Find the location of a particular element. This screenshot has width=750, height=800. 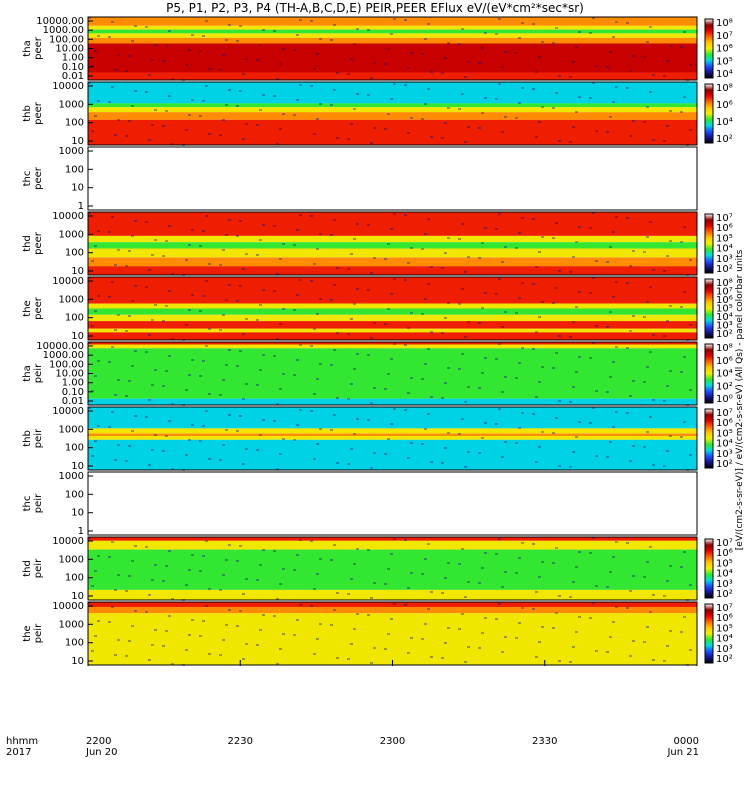

y-tick-label: 10.00 is located at coordinates (69, 49).